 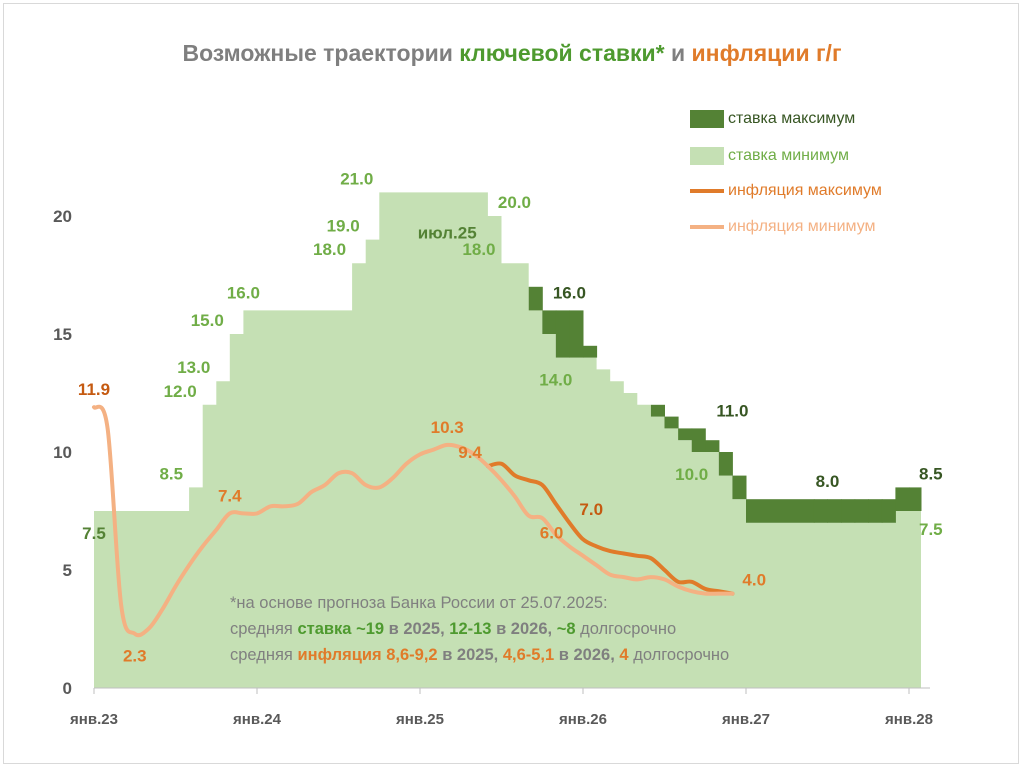 I want to click on data-label: 20.0, so click(x=514, y=202).